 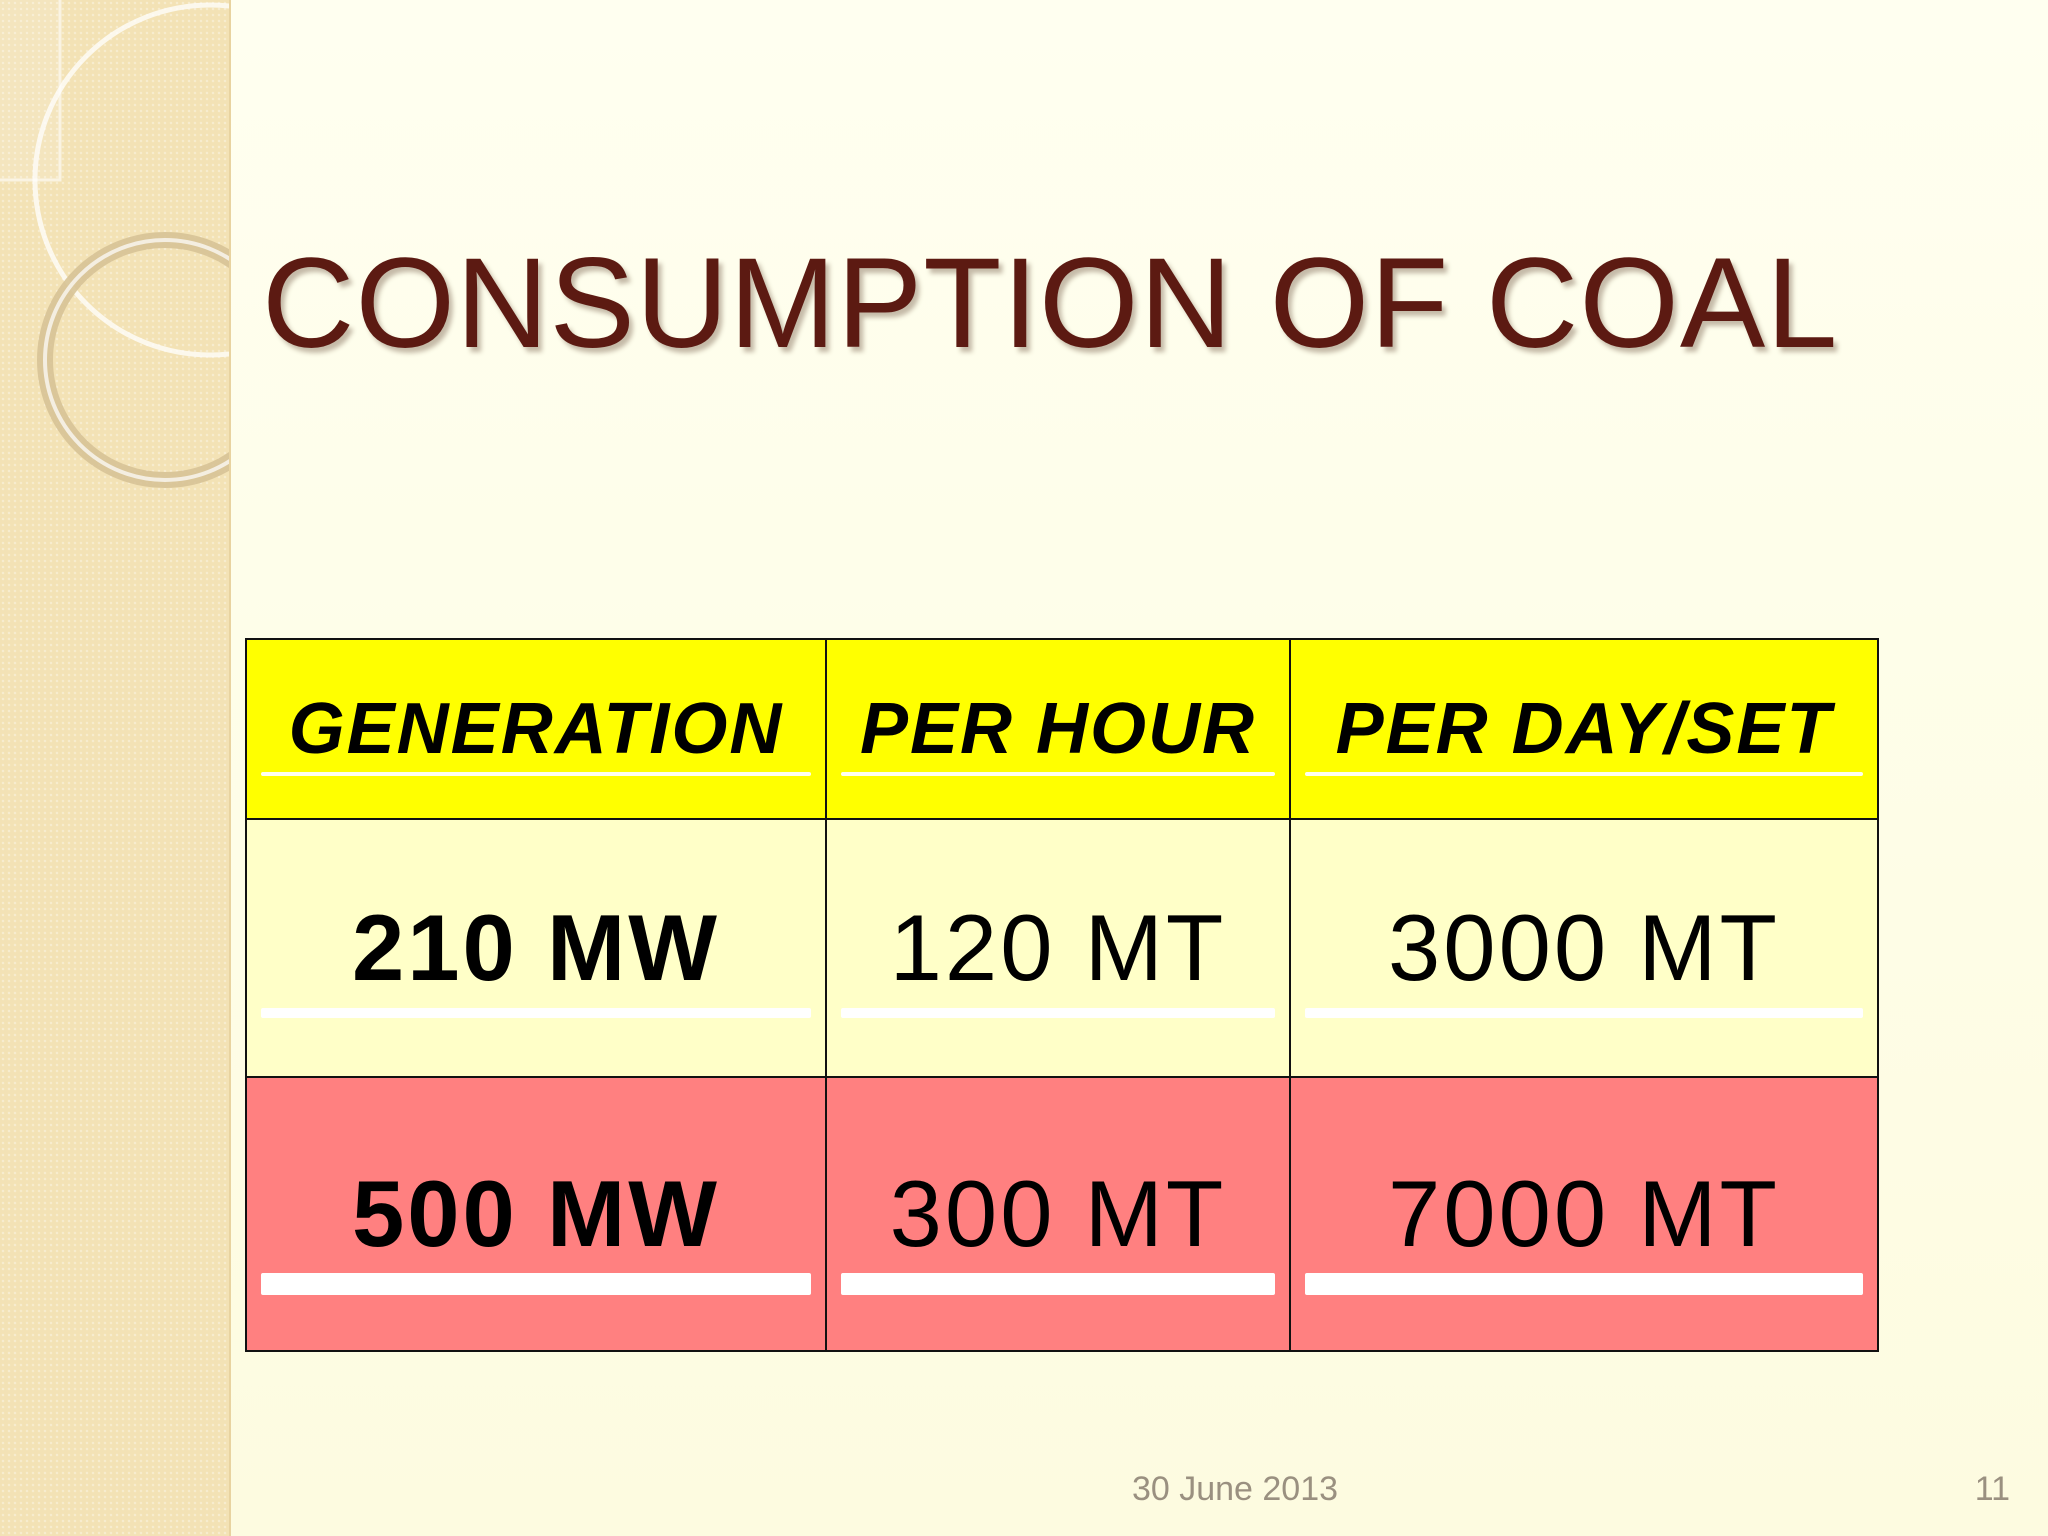 What do you see at coordinates (1235, 1489) in the screenshot?
I see `footer-date: 30 June 2013` at bounding box center [1235, 1489].